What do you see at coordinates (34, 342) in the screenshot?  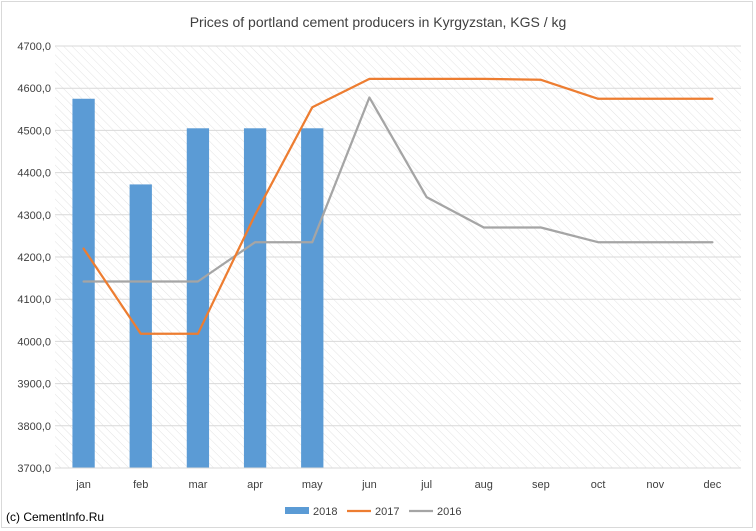 I see `y-tick-label: 4000,0` at bounding box center [34, 342].